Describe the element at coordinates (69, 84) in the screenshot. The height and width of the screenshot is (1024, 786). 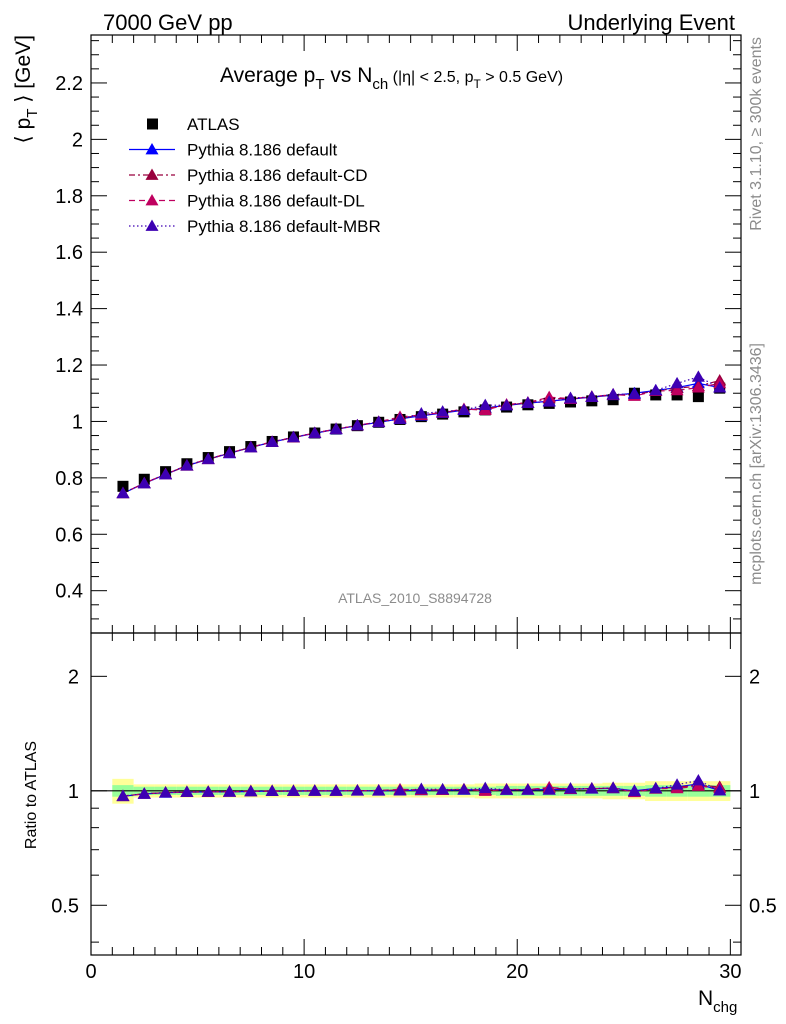
I see `y-tick-label: 2.2` at that location.